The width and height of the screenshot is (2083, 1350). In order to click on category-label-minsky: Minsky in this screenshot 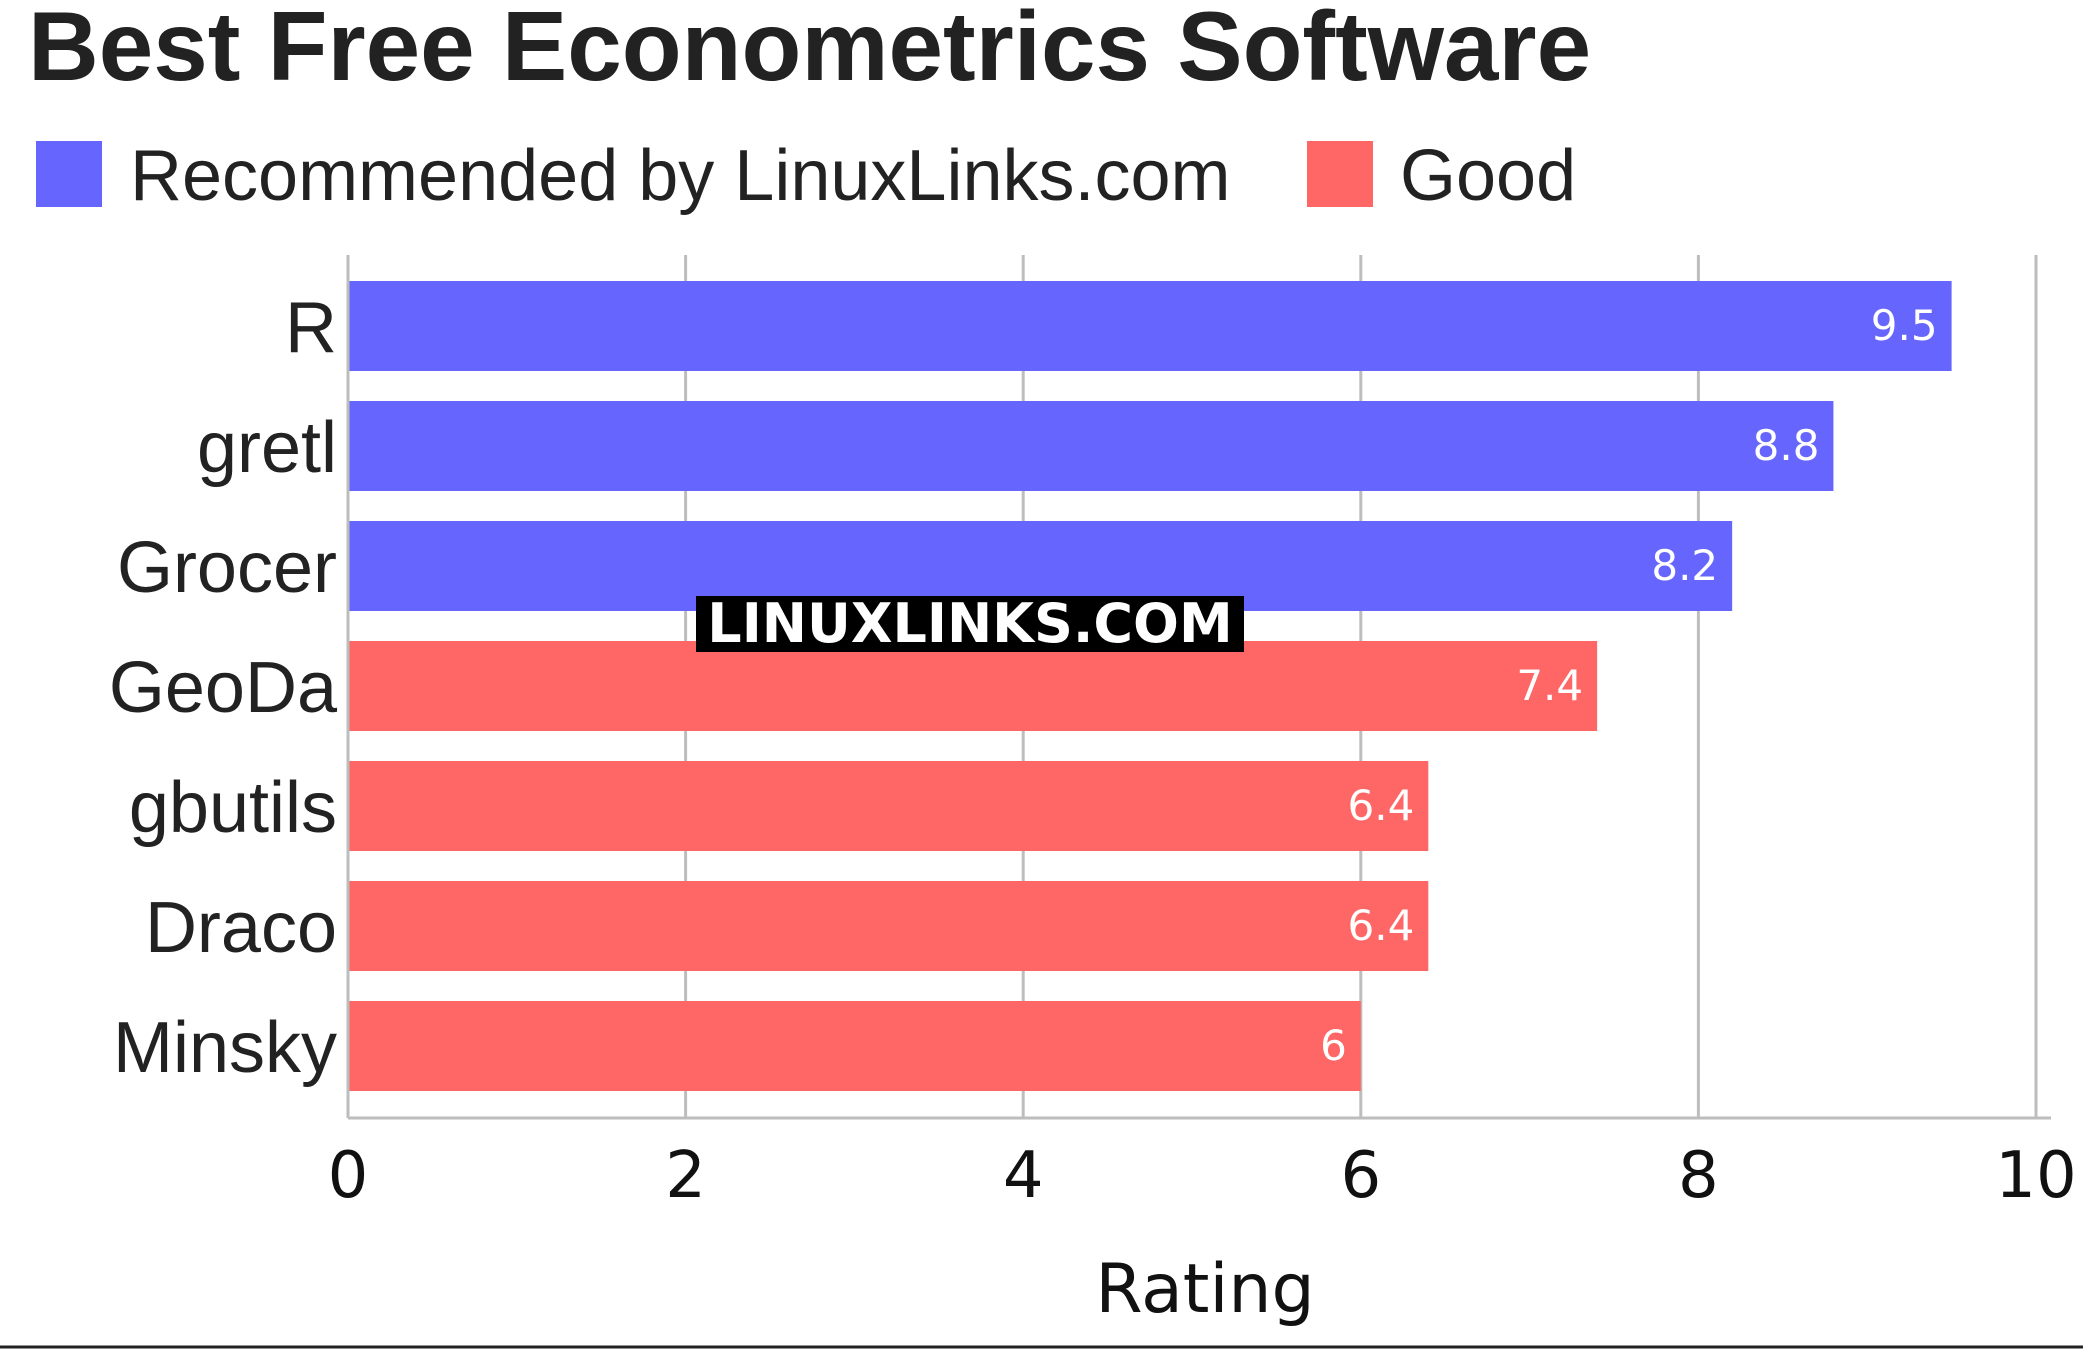, I will do `click(225, 1048)`.